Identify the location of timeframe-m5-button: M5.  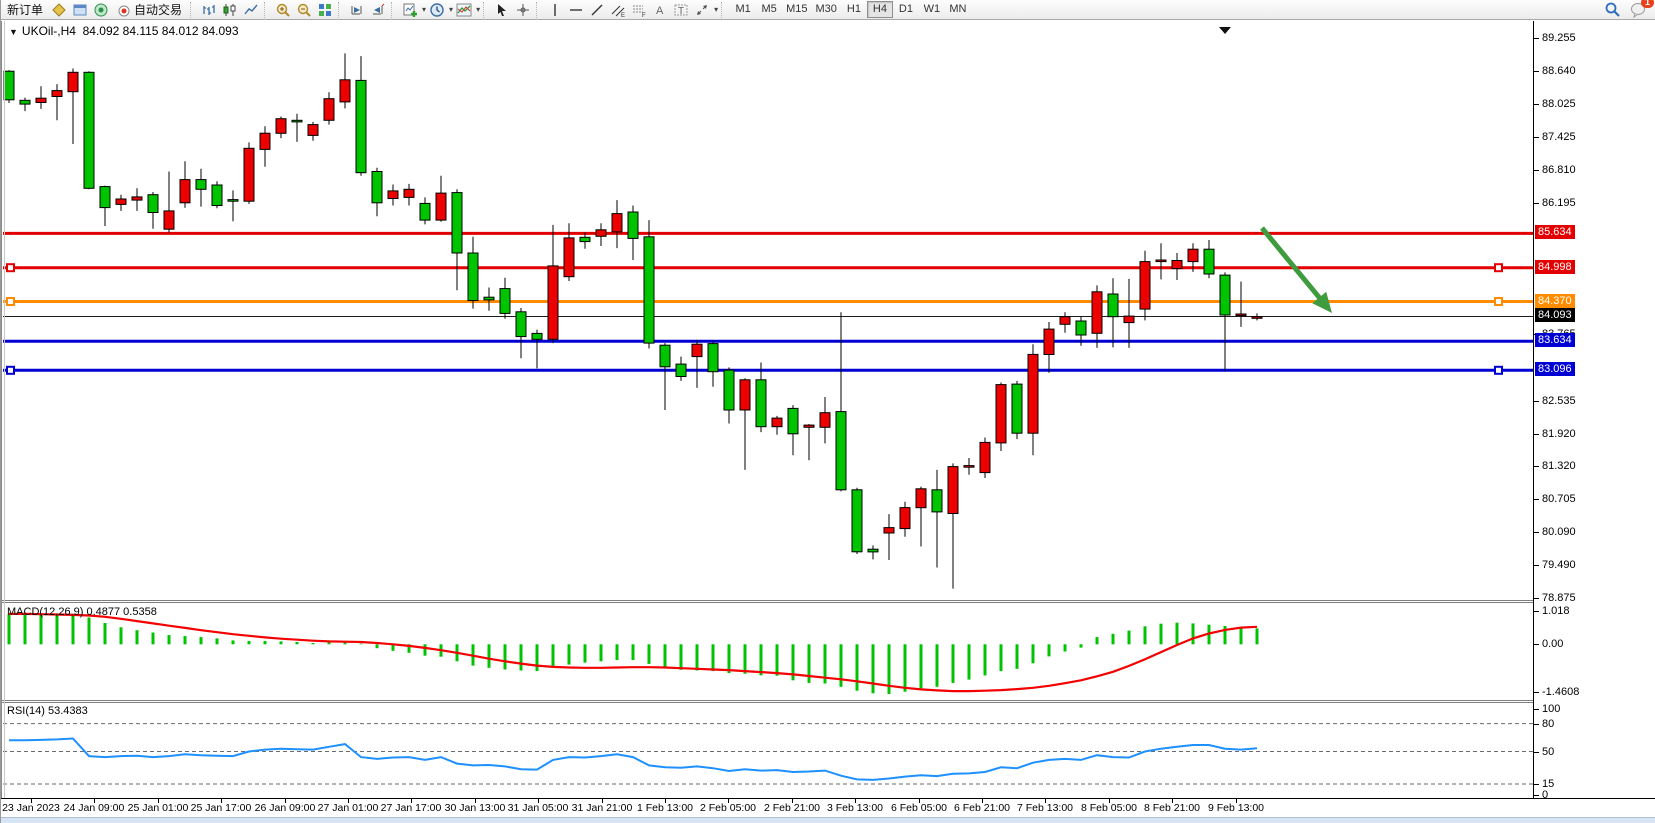
(769, 9).